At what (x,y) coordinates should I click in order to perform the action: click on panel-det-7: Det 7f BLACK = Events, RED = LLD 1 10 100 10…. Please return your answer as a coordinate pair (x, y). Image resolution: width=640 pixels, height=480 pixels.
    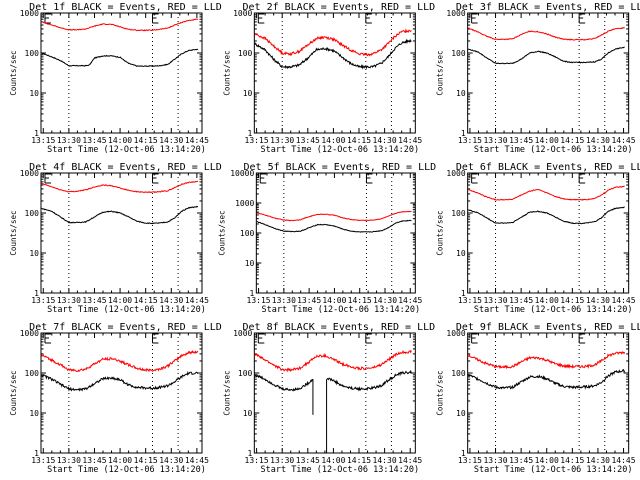
    Looking at the image, I should click on (115, 398).